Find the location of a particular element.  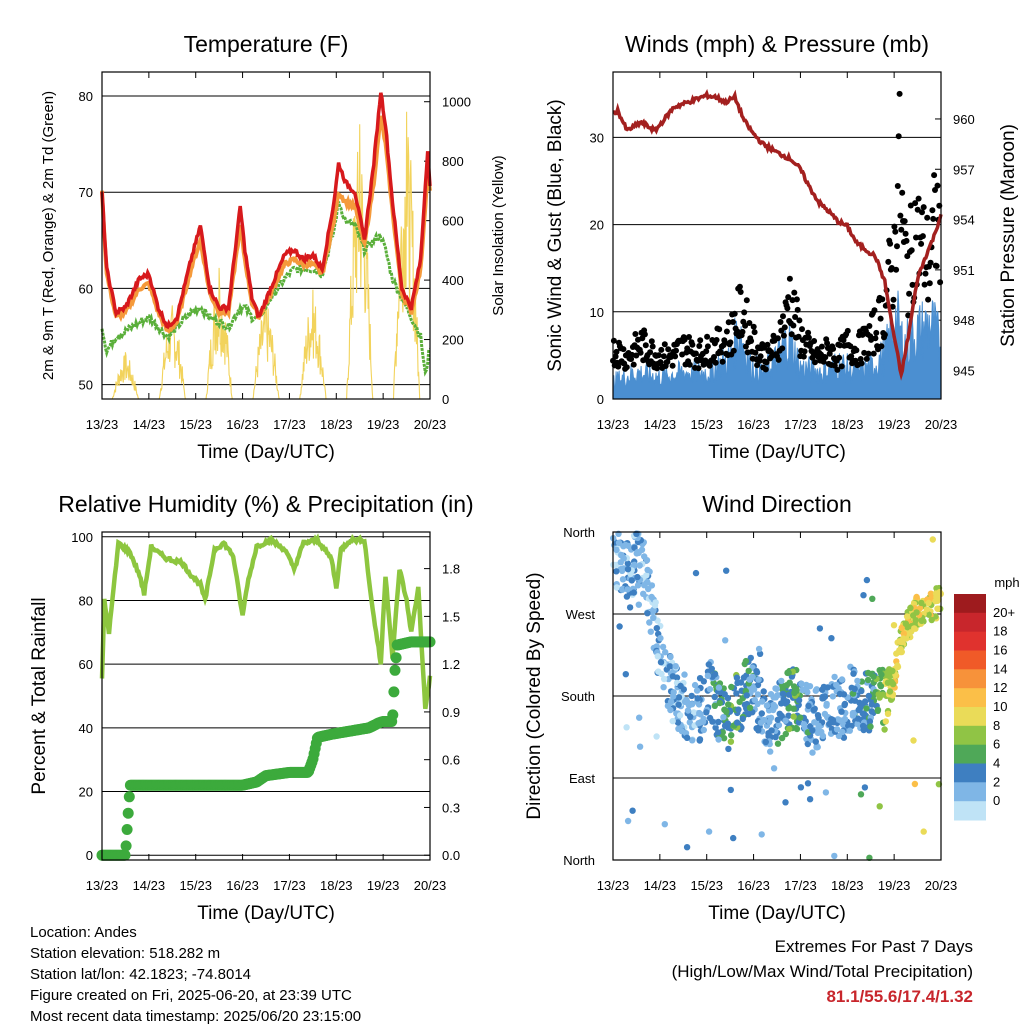

x-tick-label: 17/23 is located at coordinates (800, 885).